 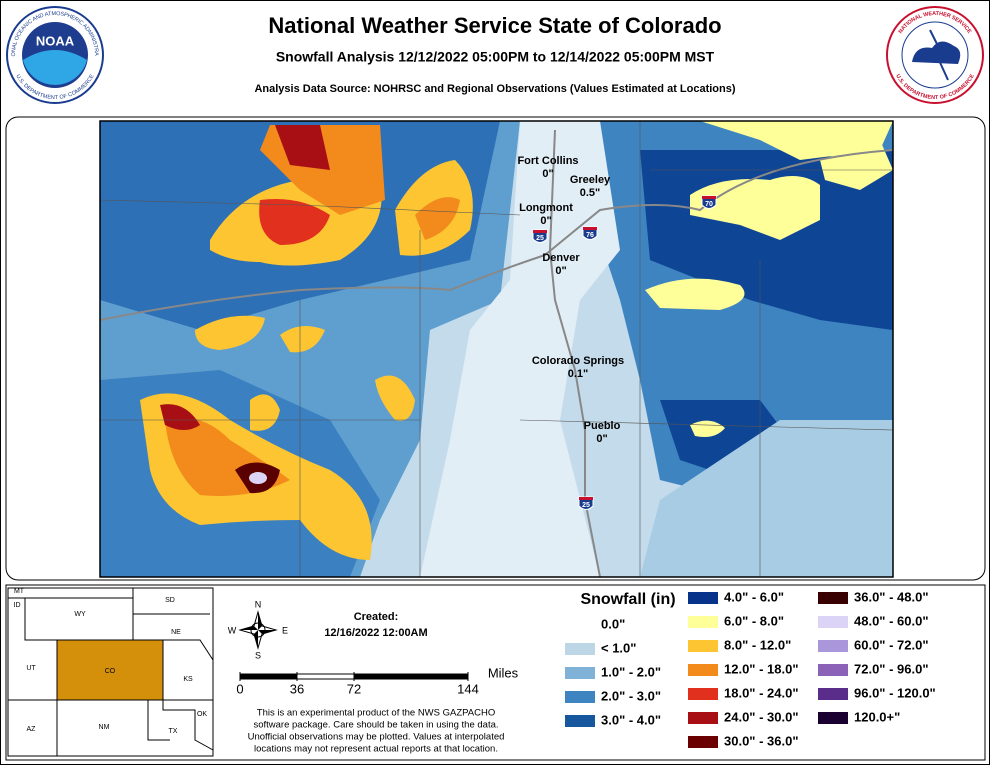 I want to click on inset-state-label: CO, so click(x=110, y=671).